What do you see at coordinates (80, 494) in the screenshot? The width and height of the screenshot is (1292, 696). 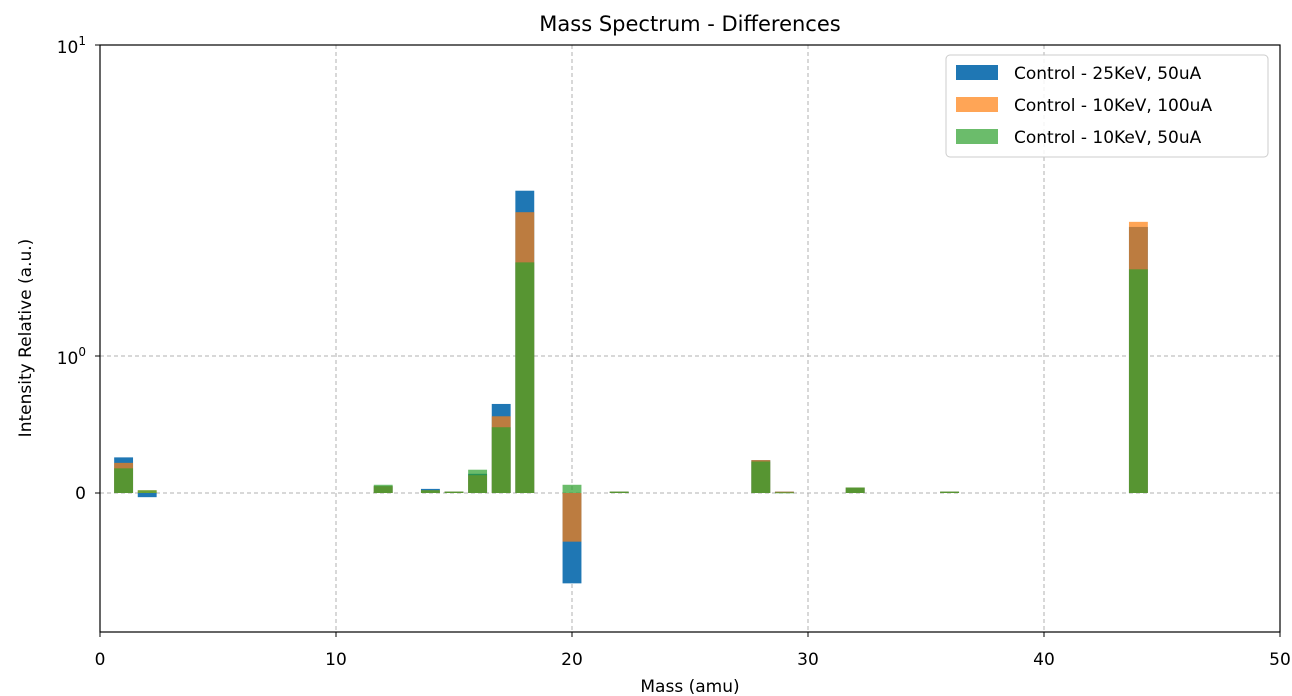 I see `y-tick-label-zero: 0` at bounding box center [80, 494].